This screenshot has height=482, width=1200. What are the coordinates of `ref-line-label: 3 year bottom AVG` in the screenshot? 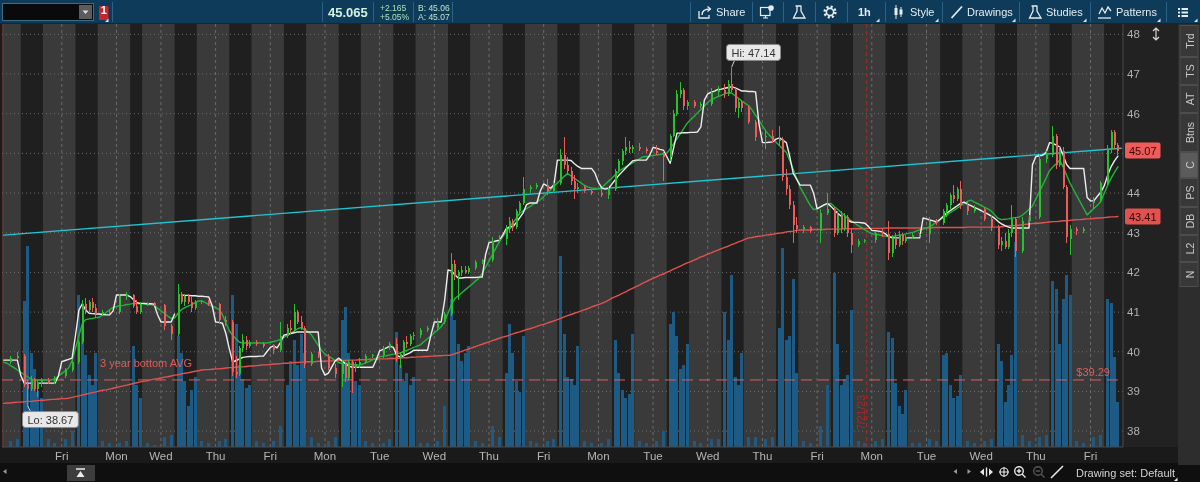 It's located at (146, 362).